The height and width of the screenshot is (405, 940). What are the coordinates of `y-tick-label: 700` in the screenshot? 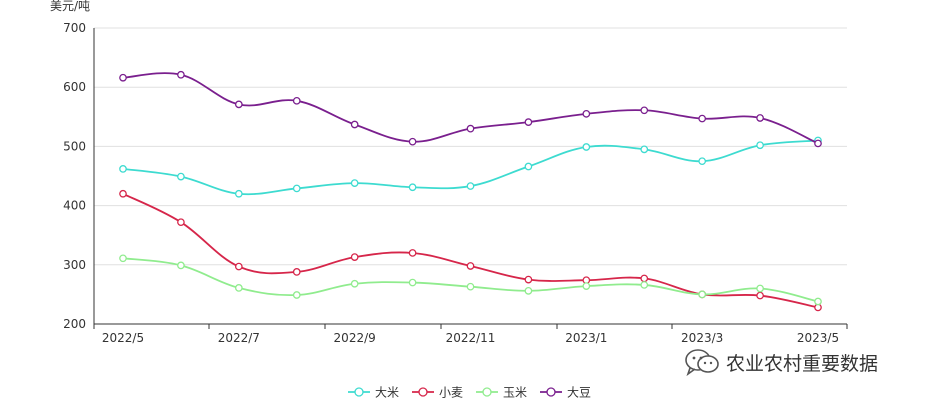 It's located at (74, 28).